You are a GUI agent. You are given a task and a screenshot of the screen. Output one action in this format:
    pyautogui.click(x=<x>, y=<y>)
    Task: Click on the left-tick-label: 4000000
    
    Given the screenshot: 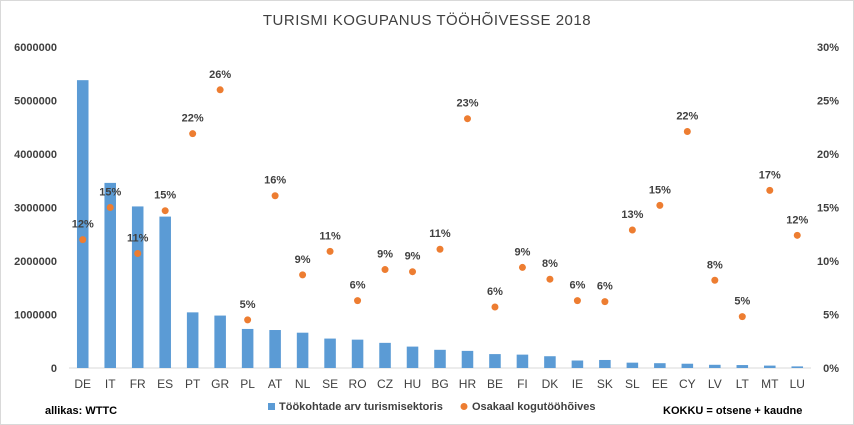 What is the action you would take?
    pyautogui.click(x=35, y=155)
    